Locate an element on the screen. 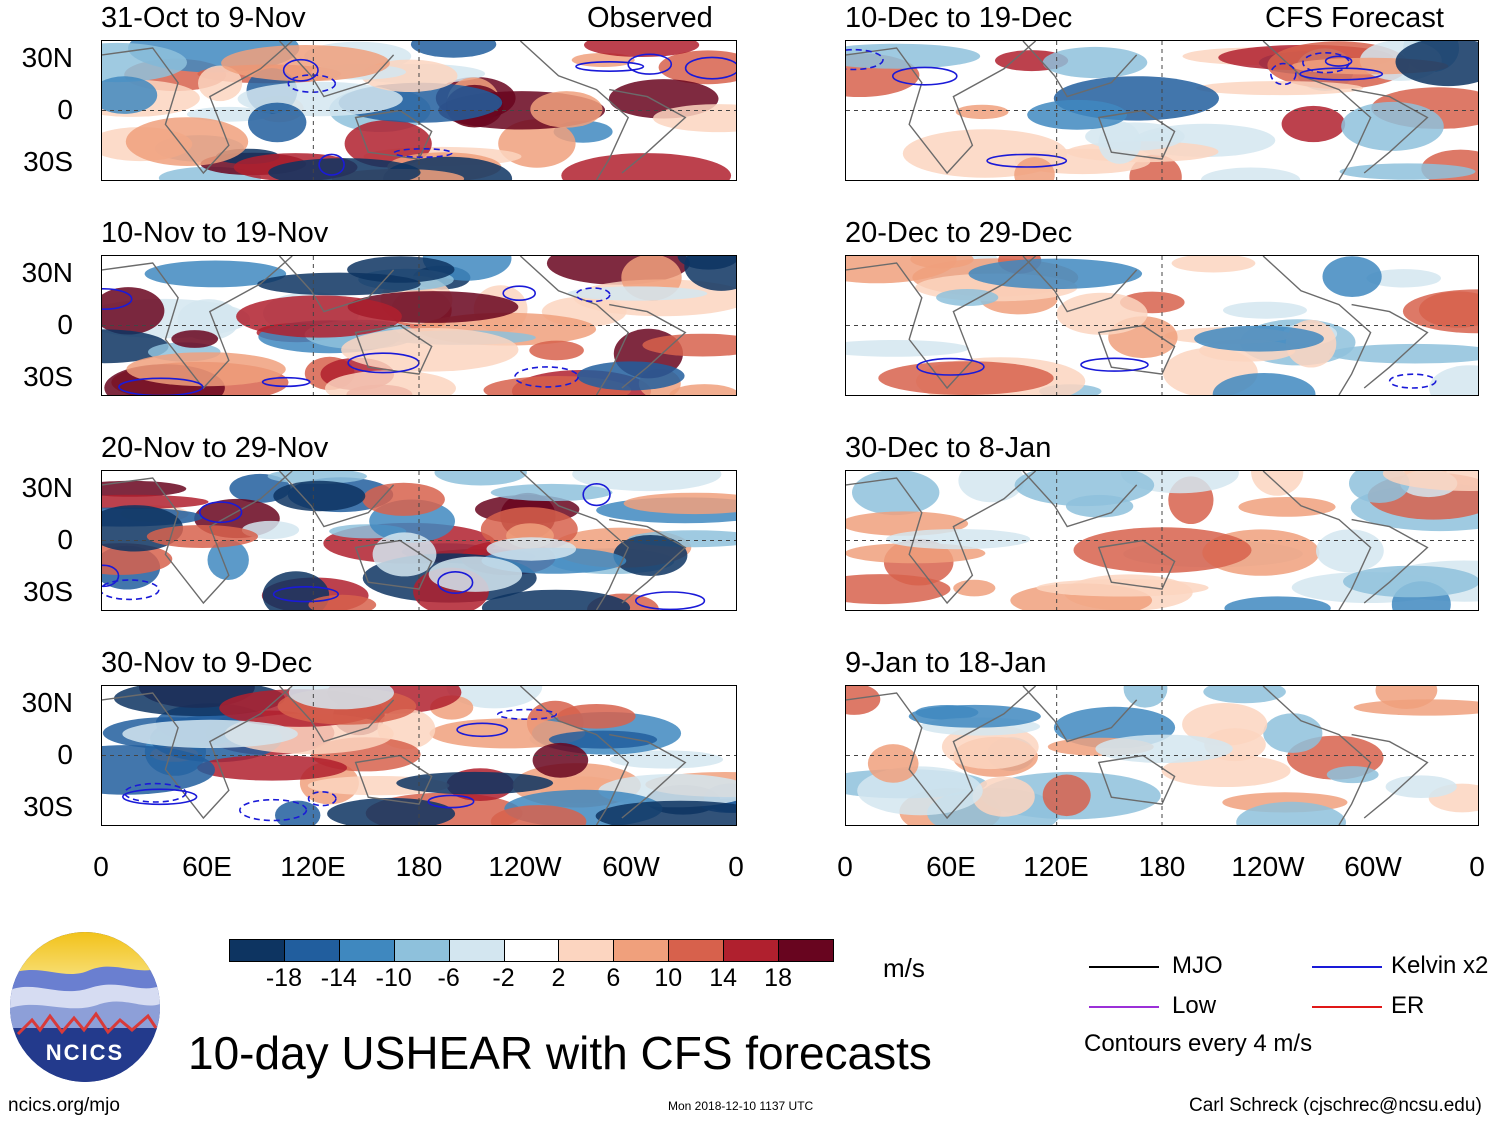 The height and width of the screenshot is (1121, 1510). lat-label-30s: 30S is located at coordinates (48, 161).